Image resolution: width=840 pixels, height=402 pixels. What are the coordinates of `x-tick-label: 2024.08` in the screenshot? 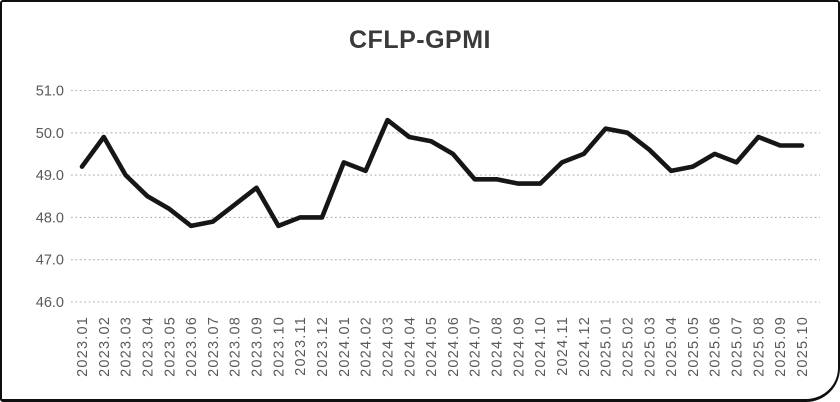 It's located at (498, 346).